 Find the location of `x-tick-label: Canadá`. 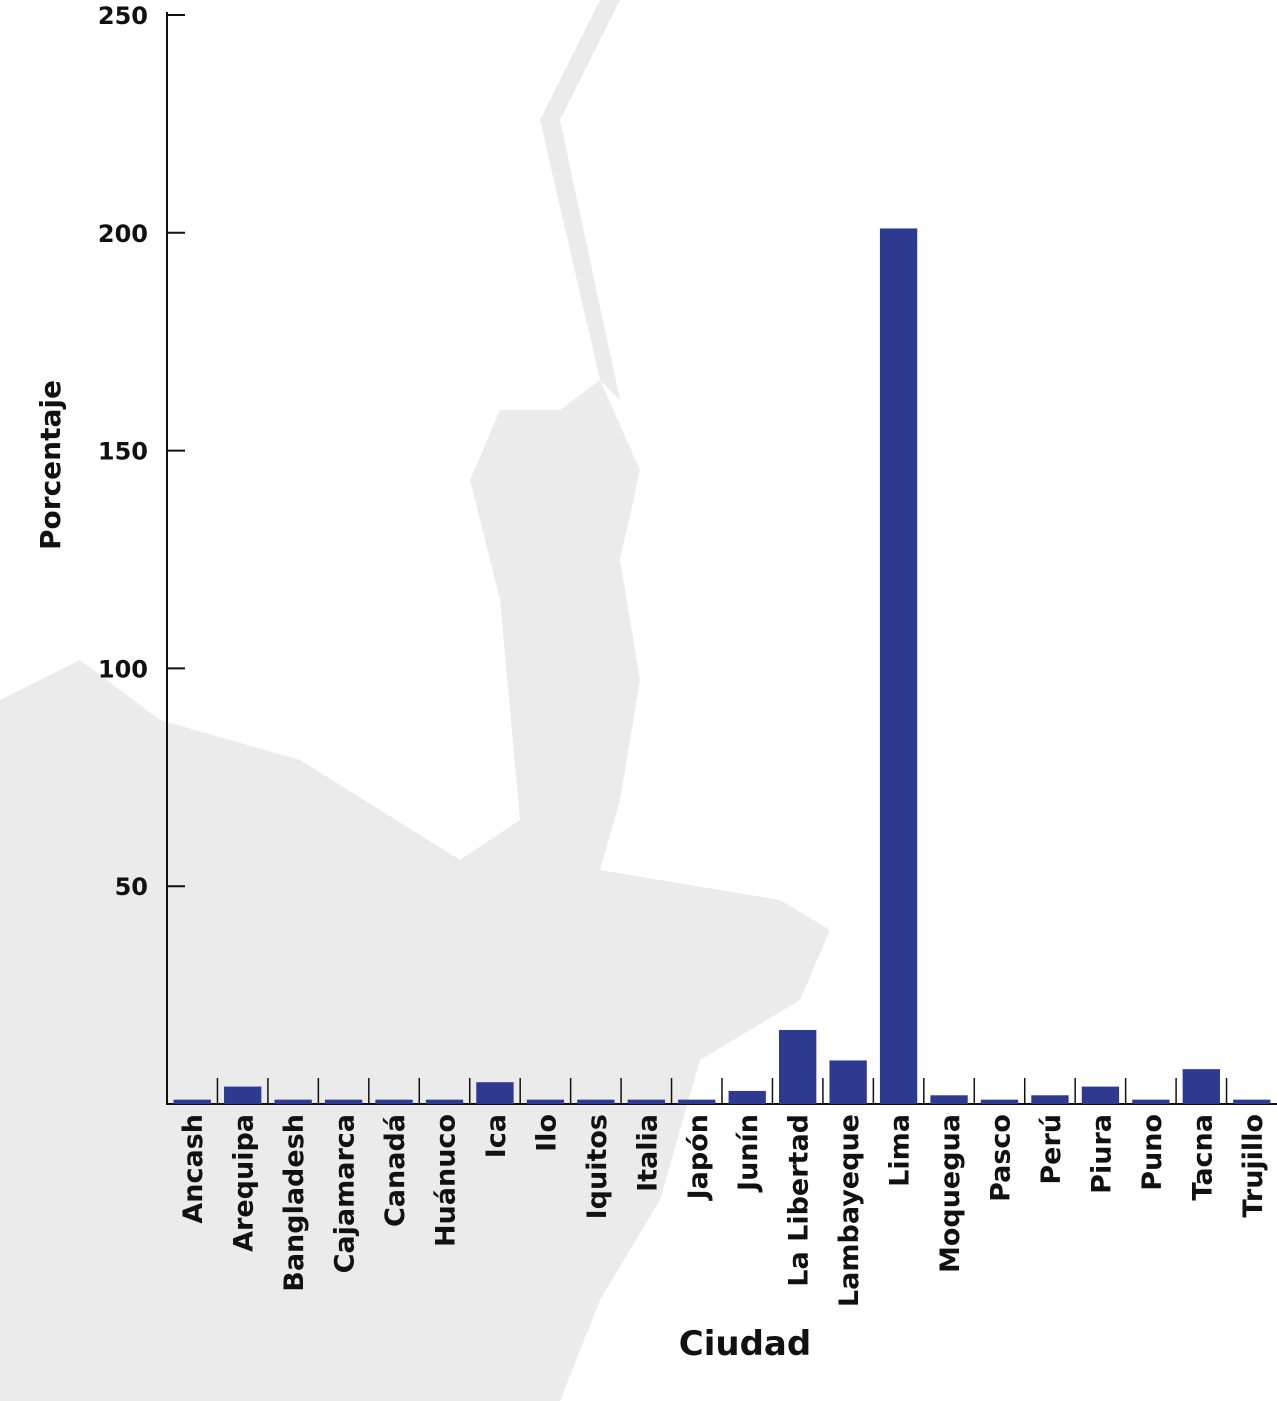

x-tick-label: Canadá is located at coordinates (395, 1170).